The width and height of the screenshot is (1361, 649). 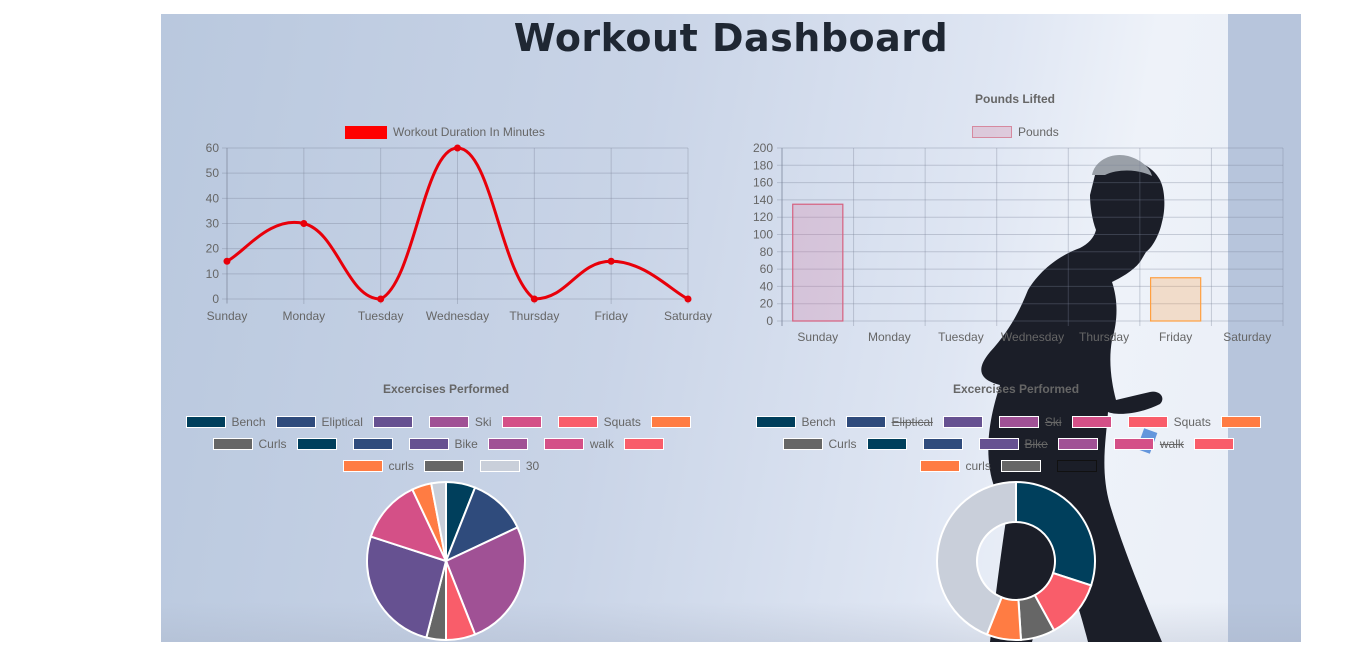 I want to click on x-tick-label: Thursday, so click(x=534, y=316).